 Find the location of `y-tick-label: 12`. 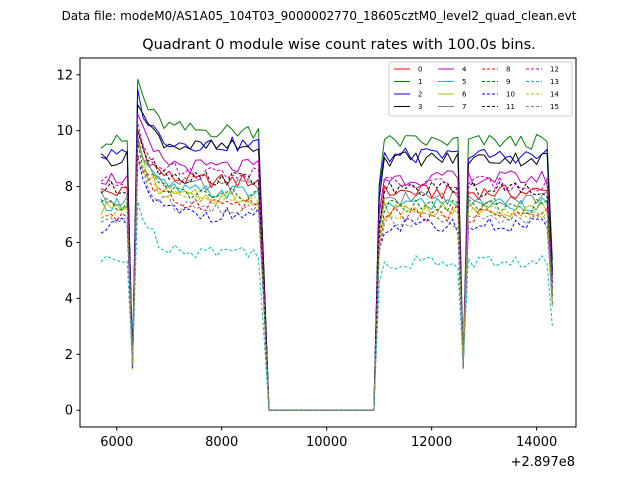

y-tick-label: 12 is located at coordinates (64, 75).